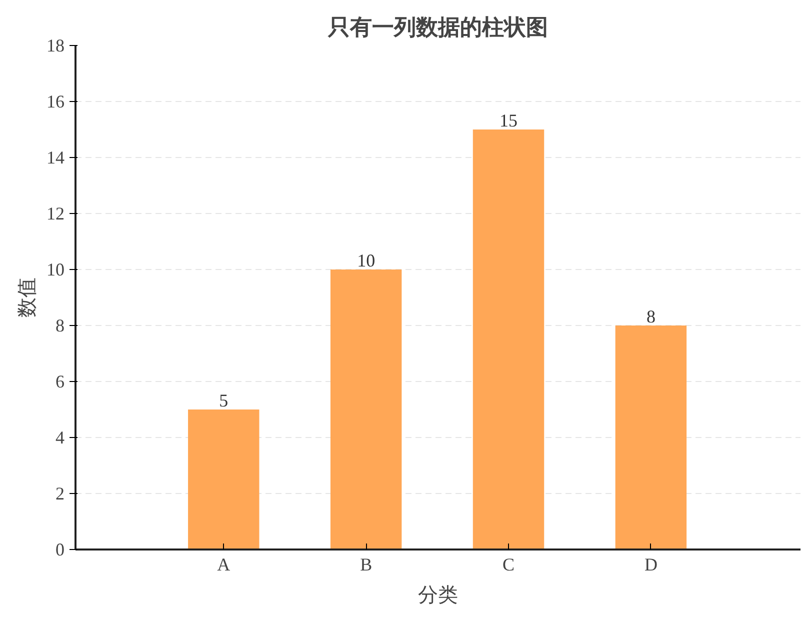 This screenshot has height=619, width=804. I want to click on data-label: 15, so click(509, 120).